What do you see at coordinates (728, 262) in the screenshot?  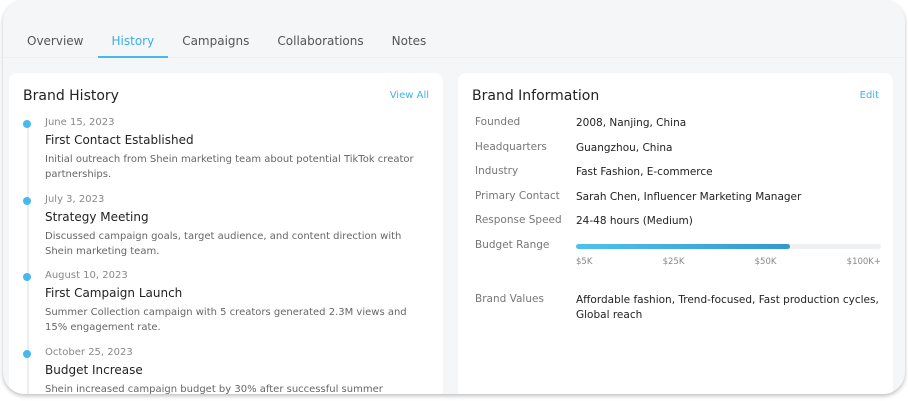 I see `budget-ticks: $5K $25K $50K $100K+` at bounding box center [728, 262].